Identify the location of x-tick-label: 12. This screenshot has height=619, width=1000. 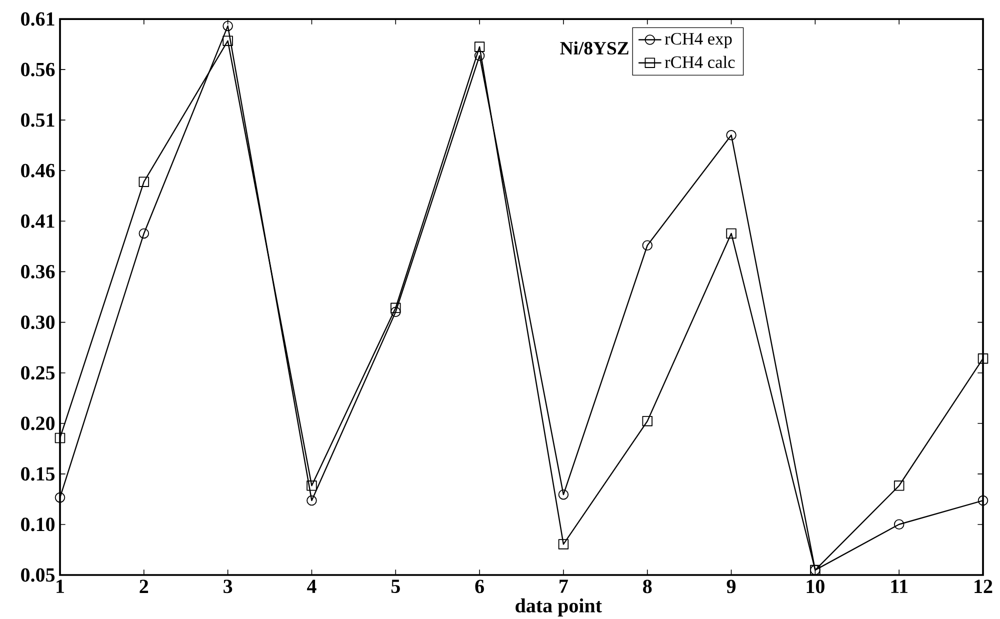
(983, 586).